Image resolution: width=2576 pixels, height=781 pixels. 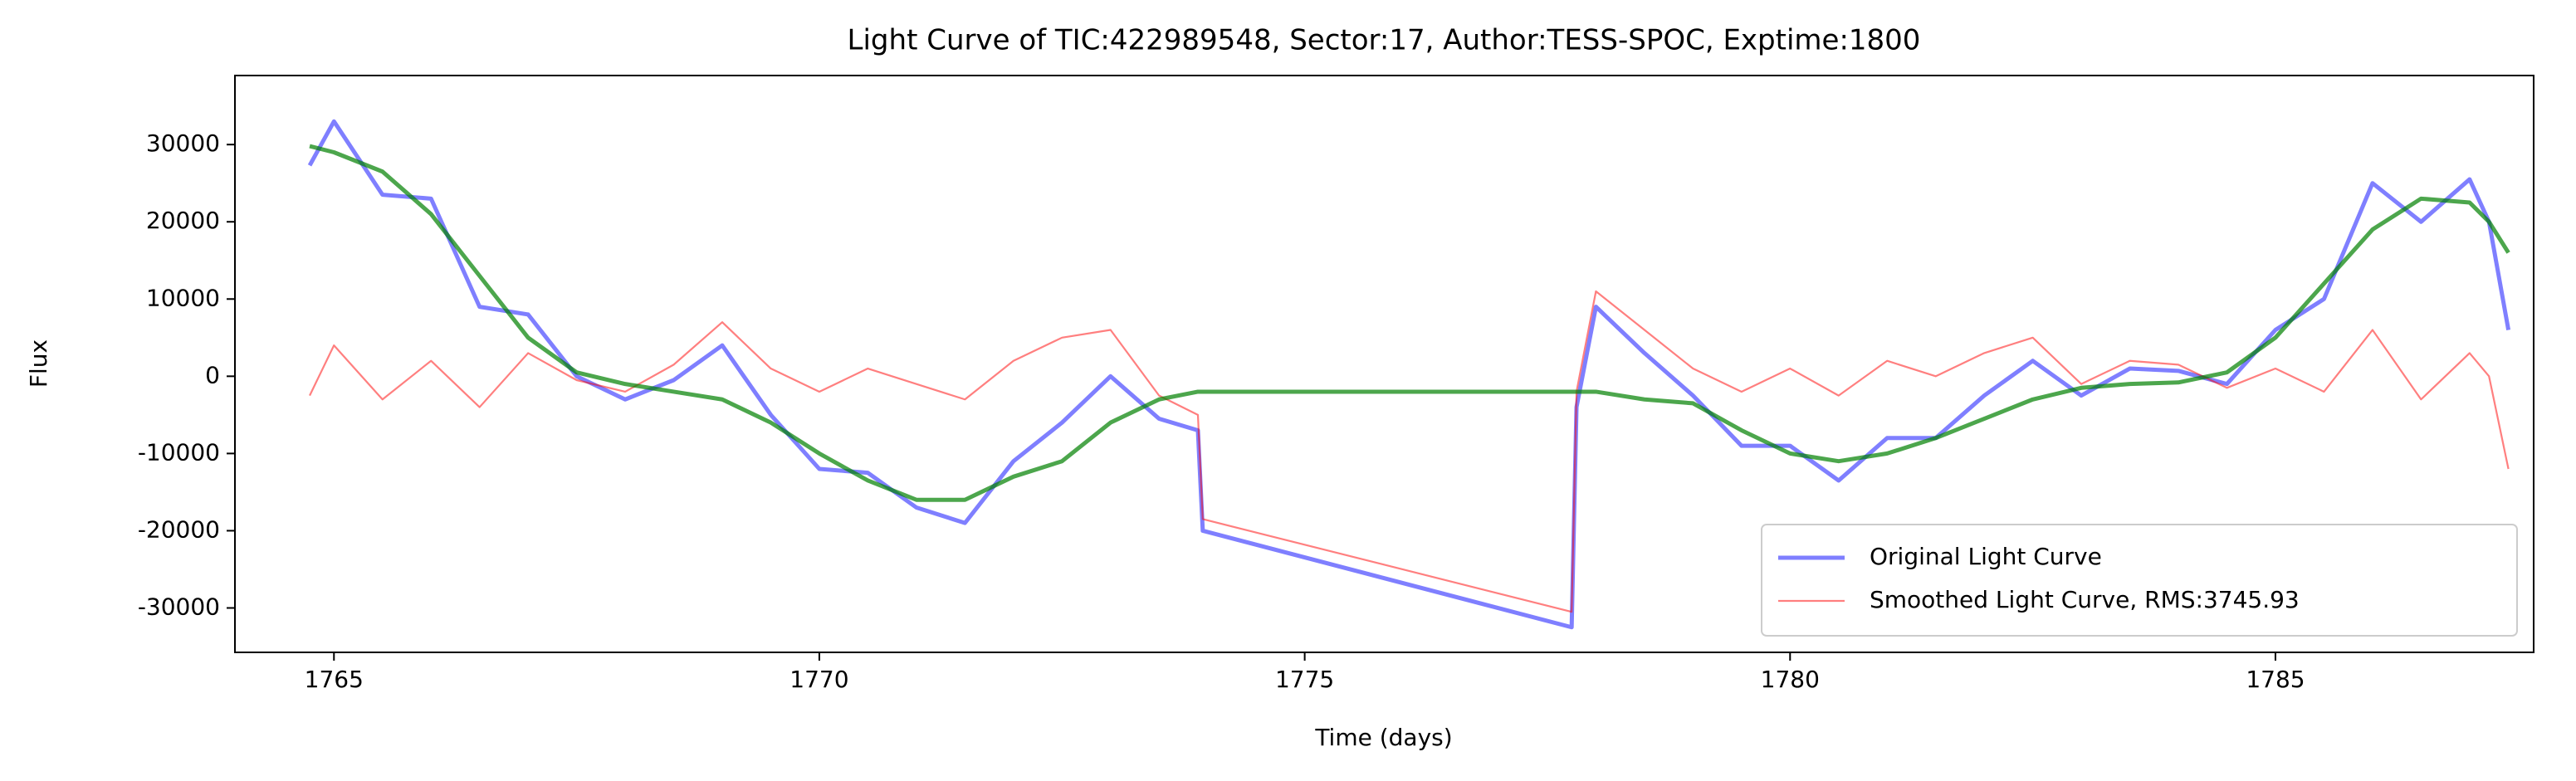 I want to click on legend-label: Original Light Curve, so click(x=1986, y=556).